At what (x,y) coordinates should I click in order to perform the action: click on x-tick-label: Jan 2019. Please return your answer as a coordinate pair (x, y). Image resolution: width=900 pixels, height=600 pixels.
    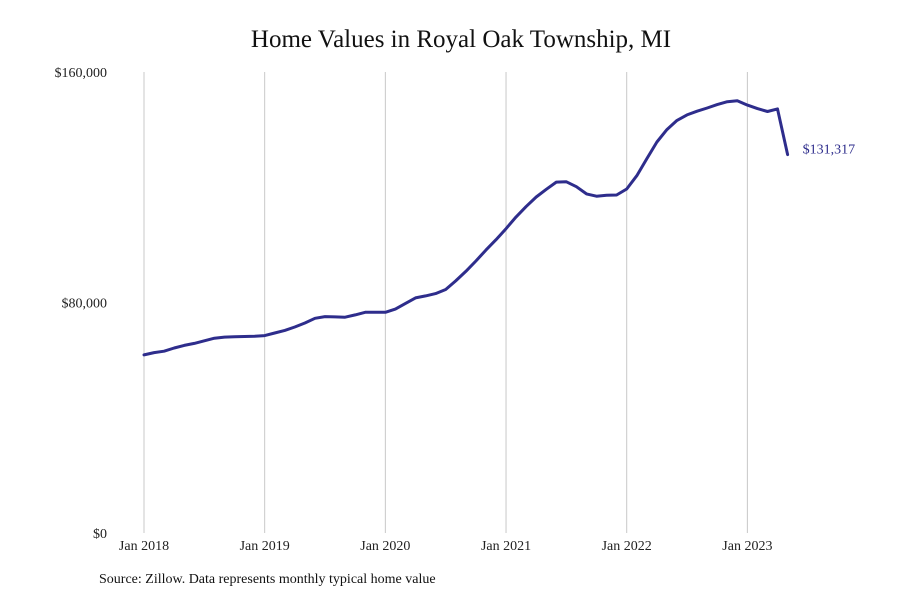
    Looking at the image, I should click on (265, 546).